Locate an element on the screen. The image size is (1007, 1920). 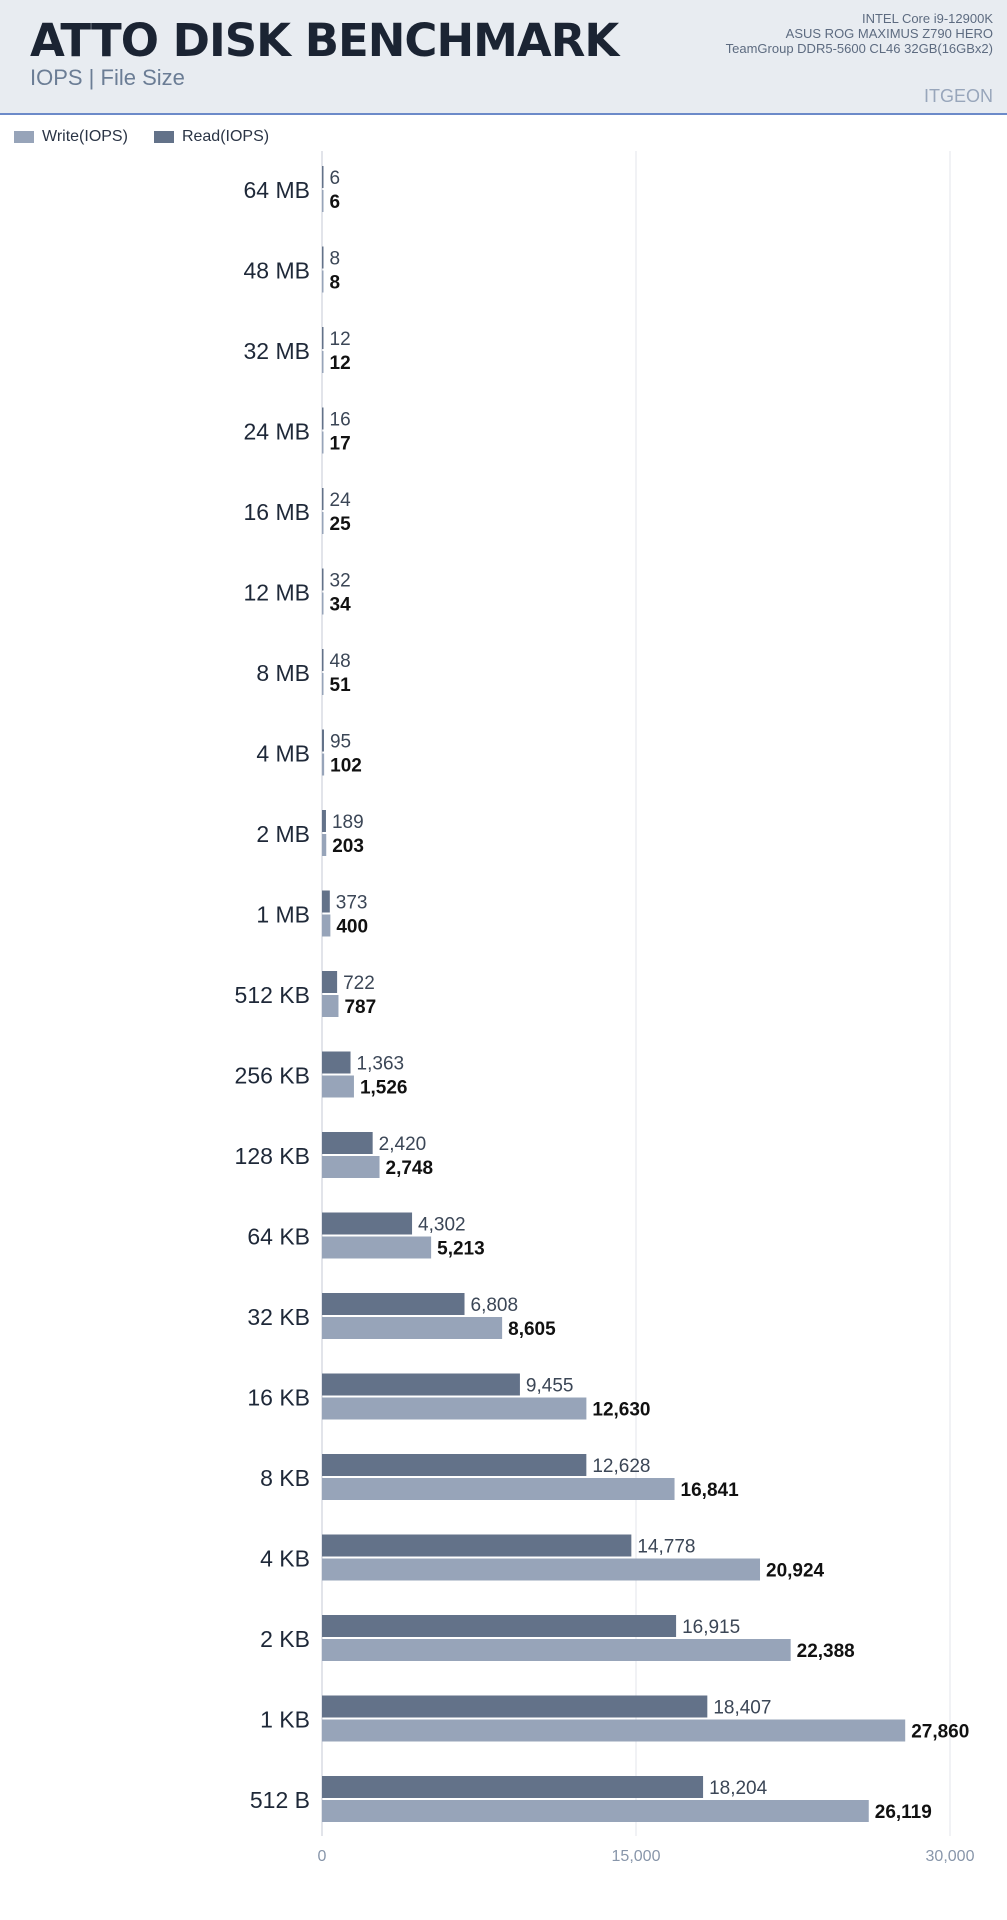
read-value-label: 6,808 is located at coordinates (495, 1305).